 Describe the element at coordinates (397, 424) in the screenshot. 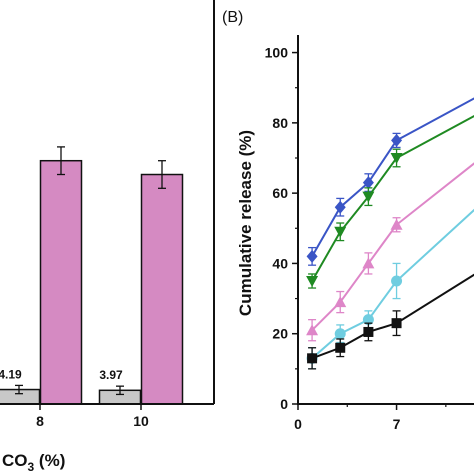

I see `x-tick-label: 7` at that location.